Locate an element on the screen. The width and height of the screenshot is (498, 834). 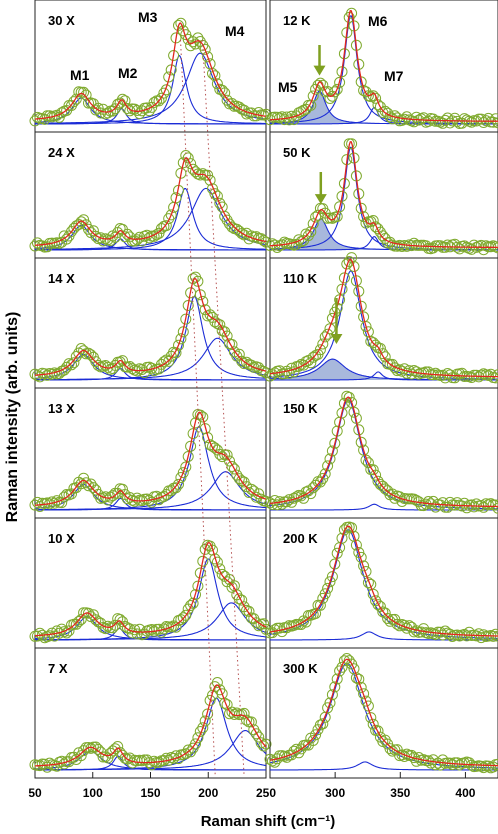
left-xtick-label: 100 is located at coordinates (93, 793).